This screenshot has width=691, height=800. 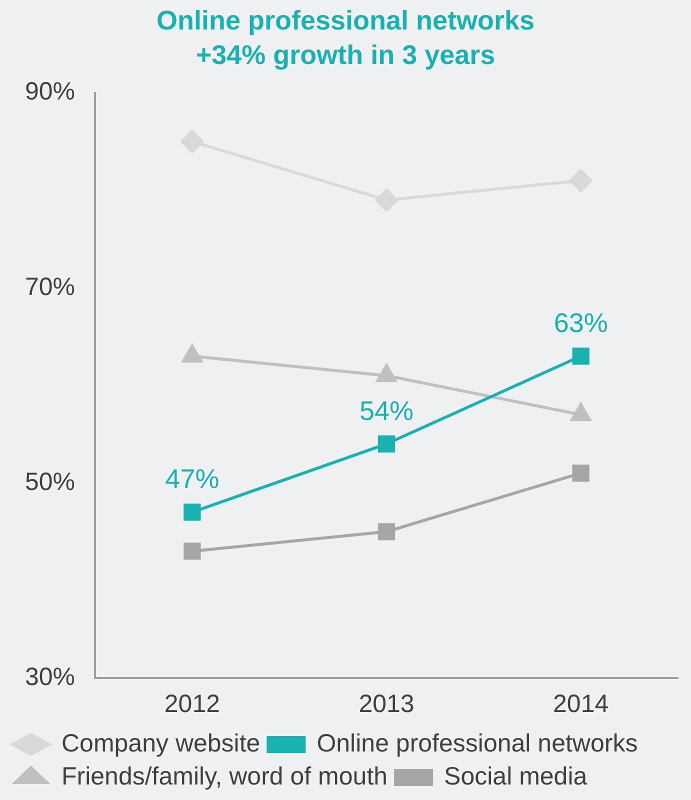 What do you see at coordinates (386, 704) in the screenshot?
I see `x-tick-label: 2013` at bounding box center [386, 704].